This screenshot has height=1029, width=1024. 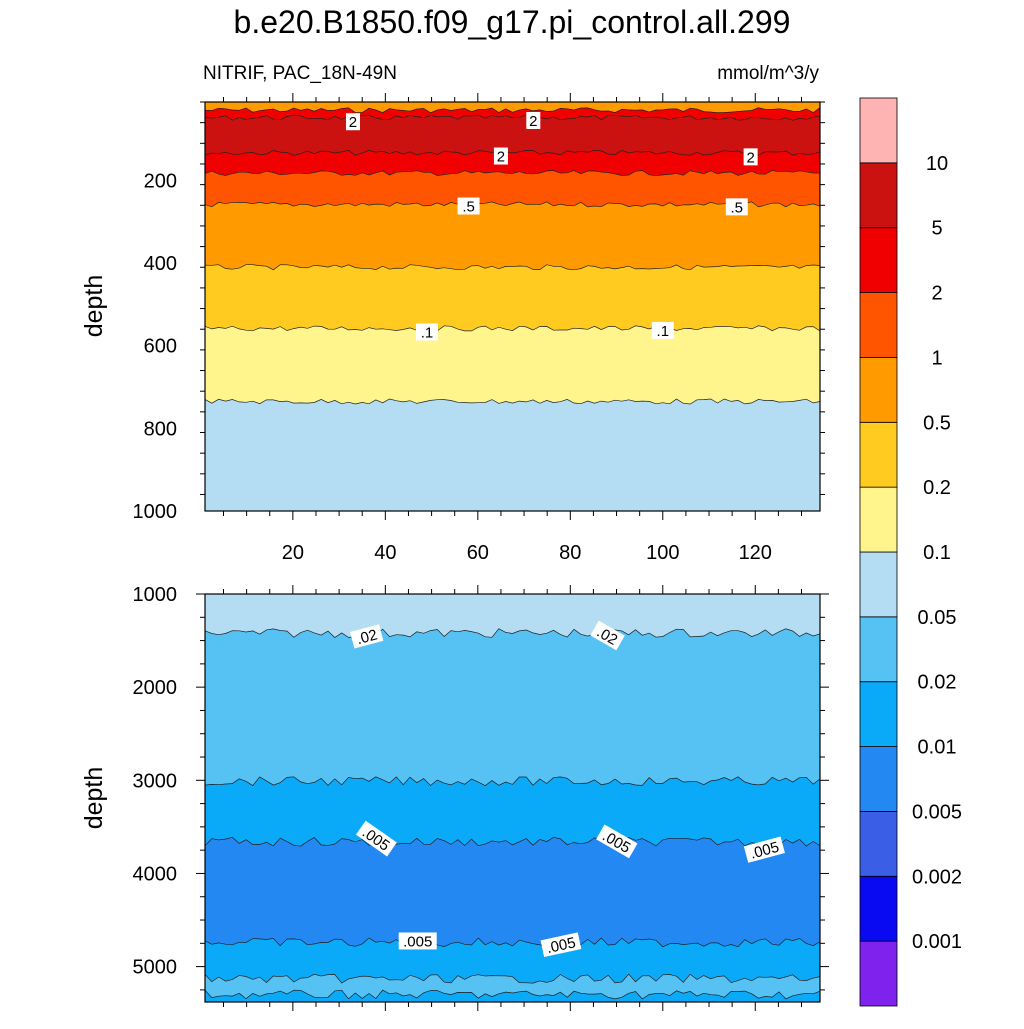 I want to click on x-tick-label: 80, so click(x=570, y=553).